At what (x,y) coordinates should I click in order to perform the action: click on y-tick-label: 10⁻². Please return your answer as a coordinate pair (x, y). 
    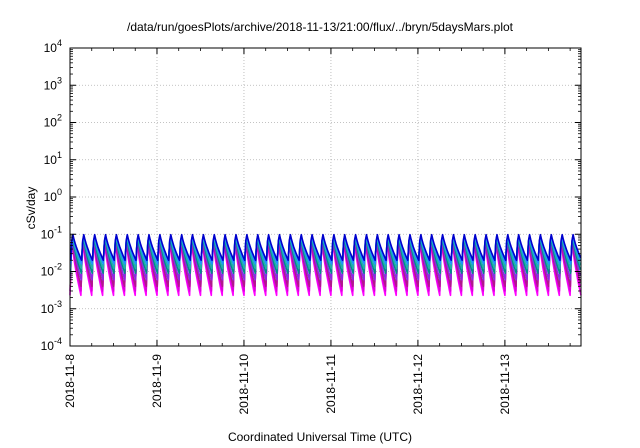
    Looking at the image, I should click on (51, 270).